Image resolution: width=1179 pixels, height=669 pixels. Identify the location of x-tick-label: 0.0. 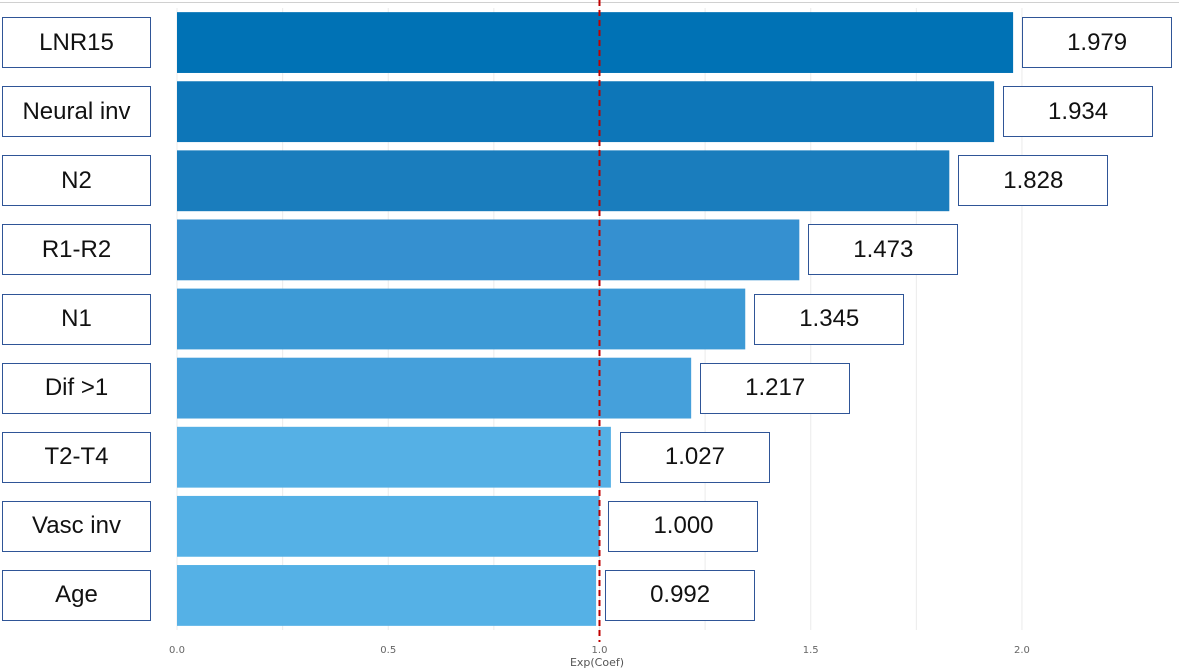
(177, 650).